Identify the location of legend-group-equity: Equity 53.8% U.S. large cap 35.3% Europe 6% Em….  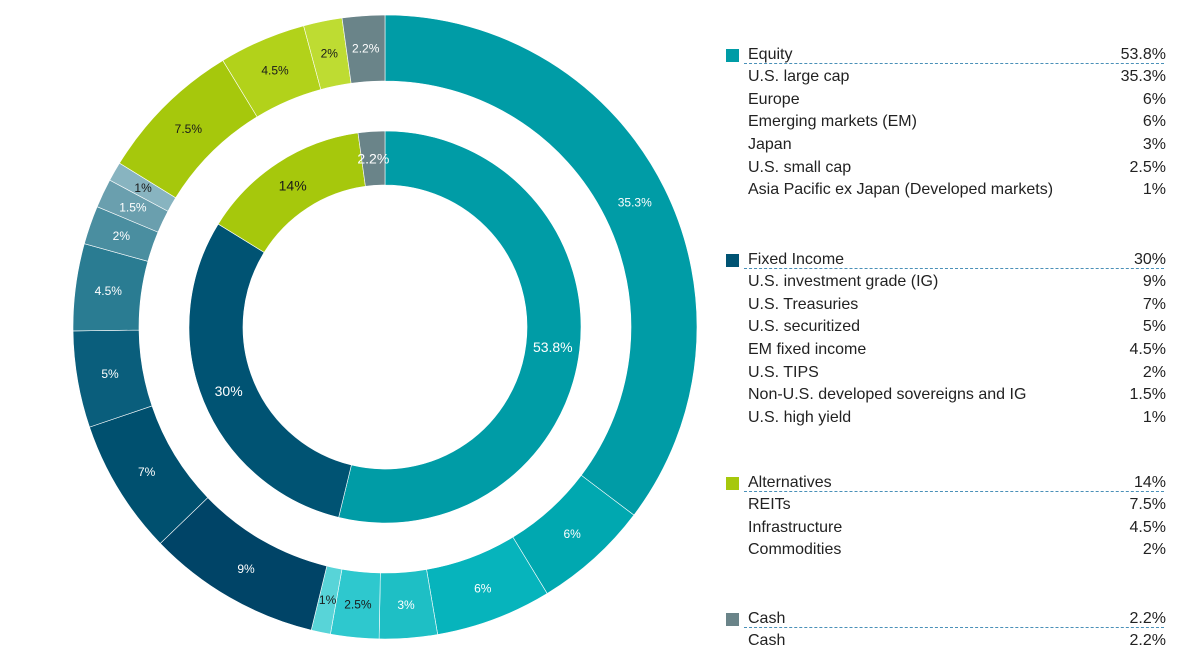
(946, 123).